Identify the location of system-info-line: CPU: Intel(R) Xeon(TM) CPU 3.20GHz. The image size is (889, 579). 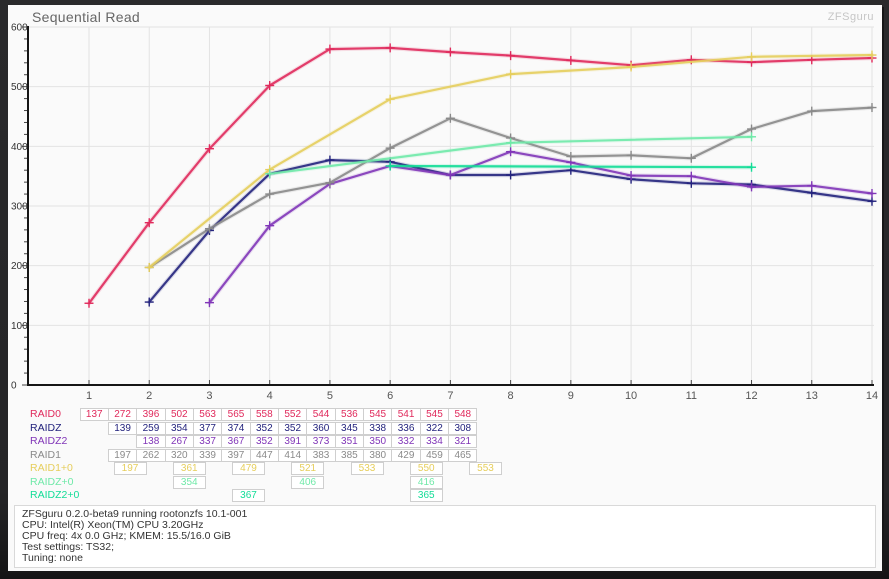
(113, 525).